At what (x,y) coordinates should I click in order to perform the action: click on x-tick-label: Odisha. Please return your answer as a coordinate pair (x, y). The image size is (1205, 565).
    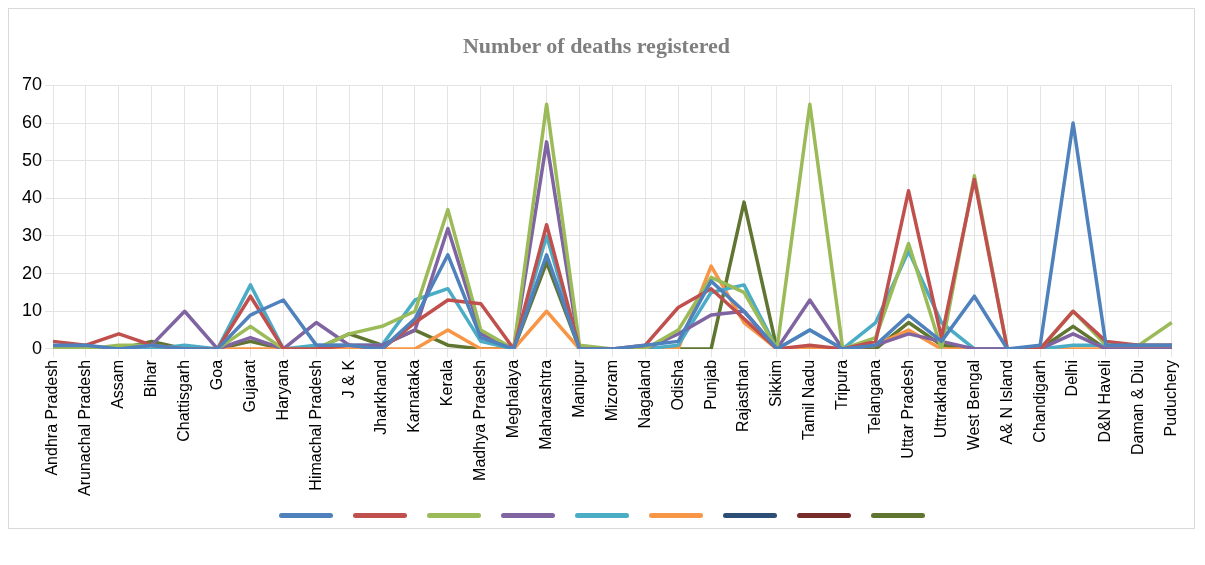
    Looking at the image, I should click on (677, 385).